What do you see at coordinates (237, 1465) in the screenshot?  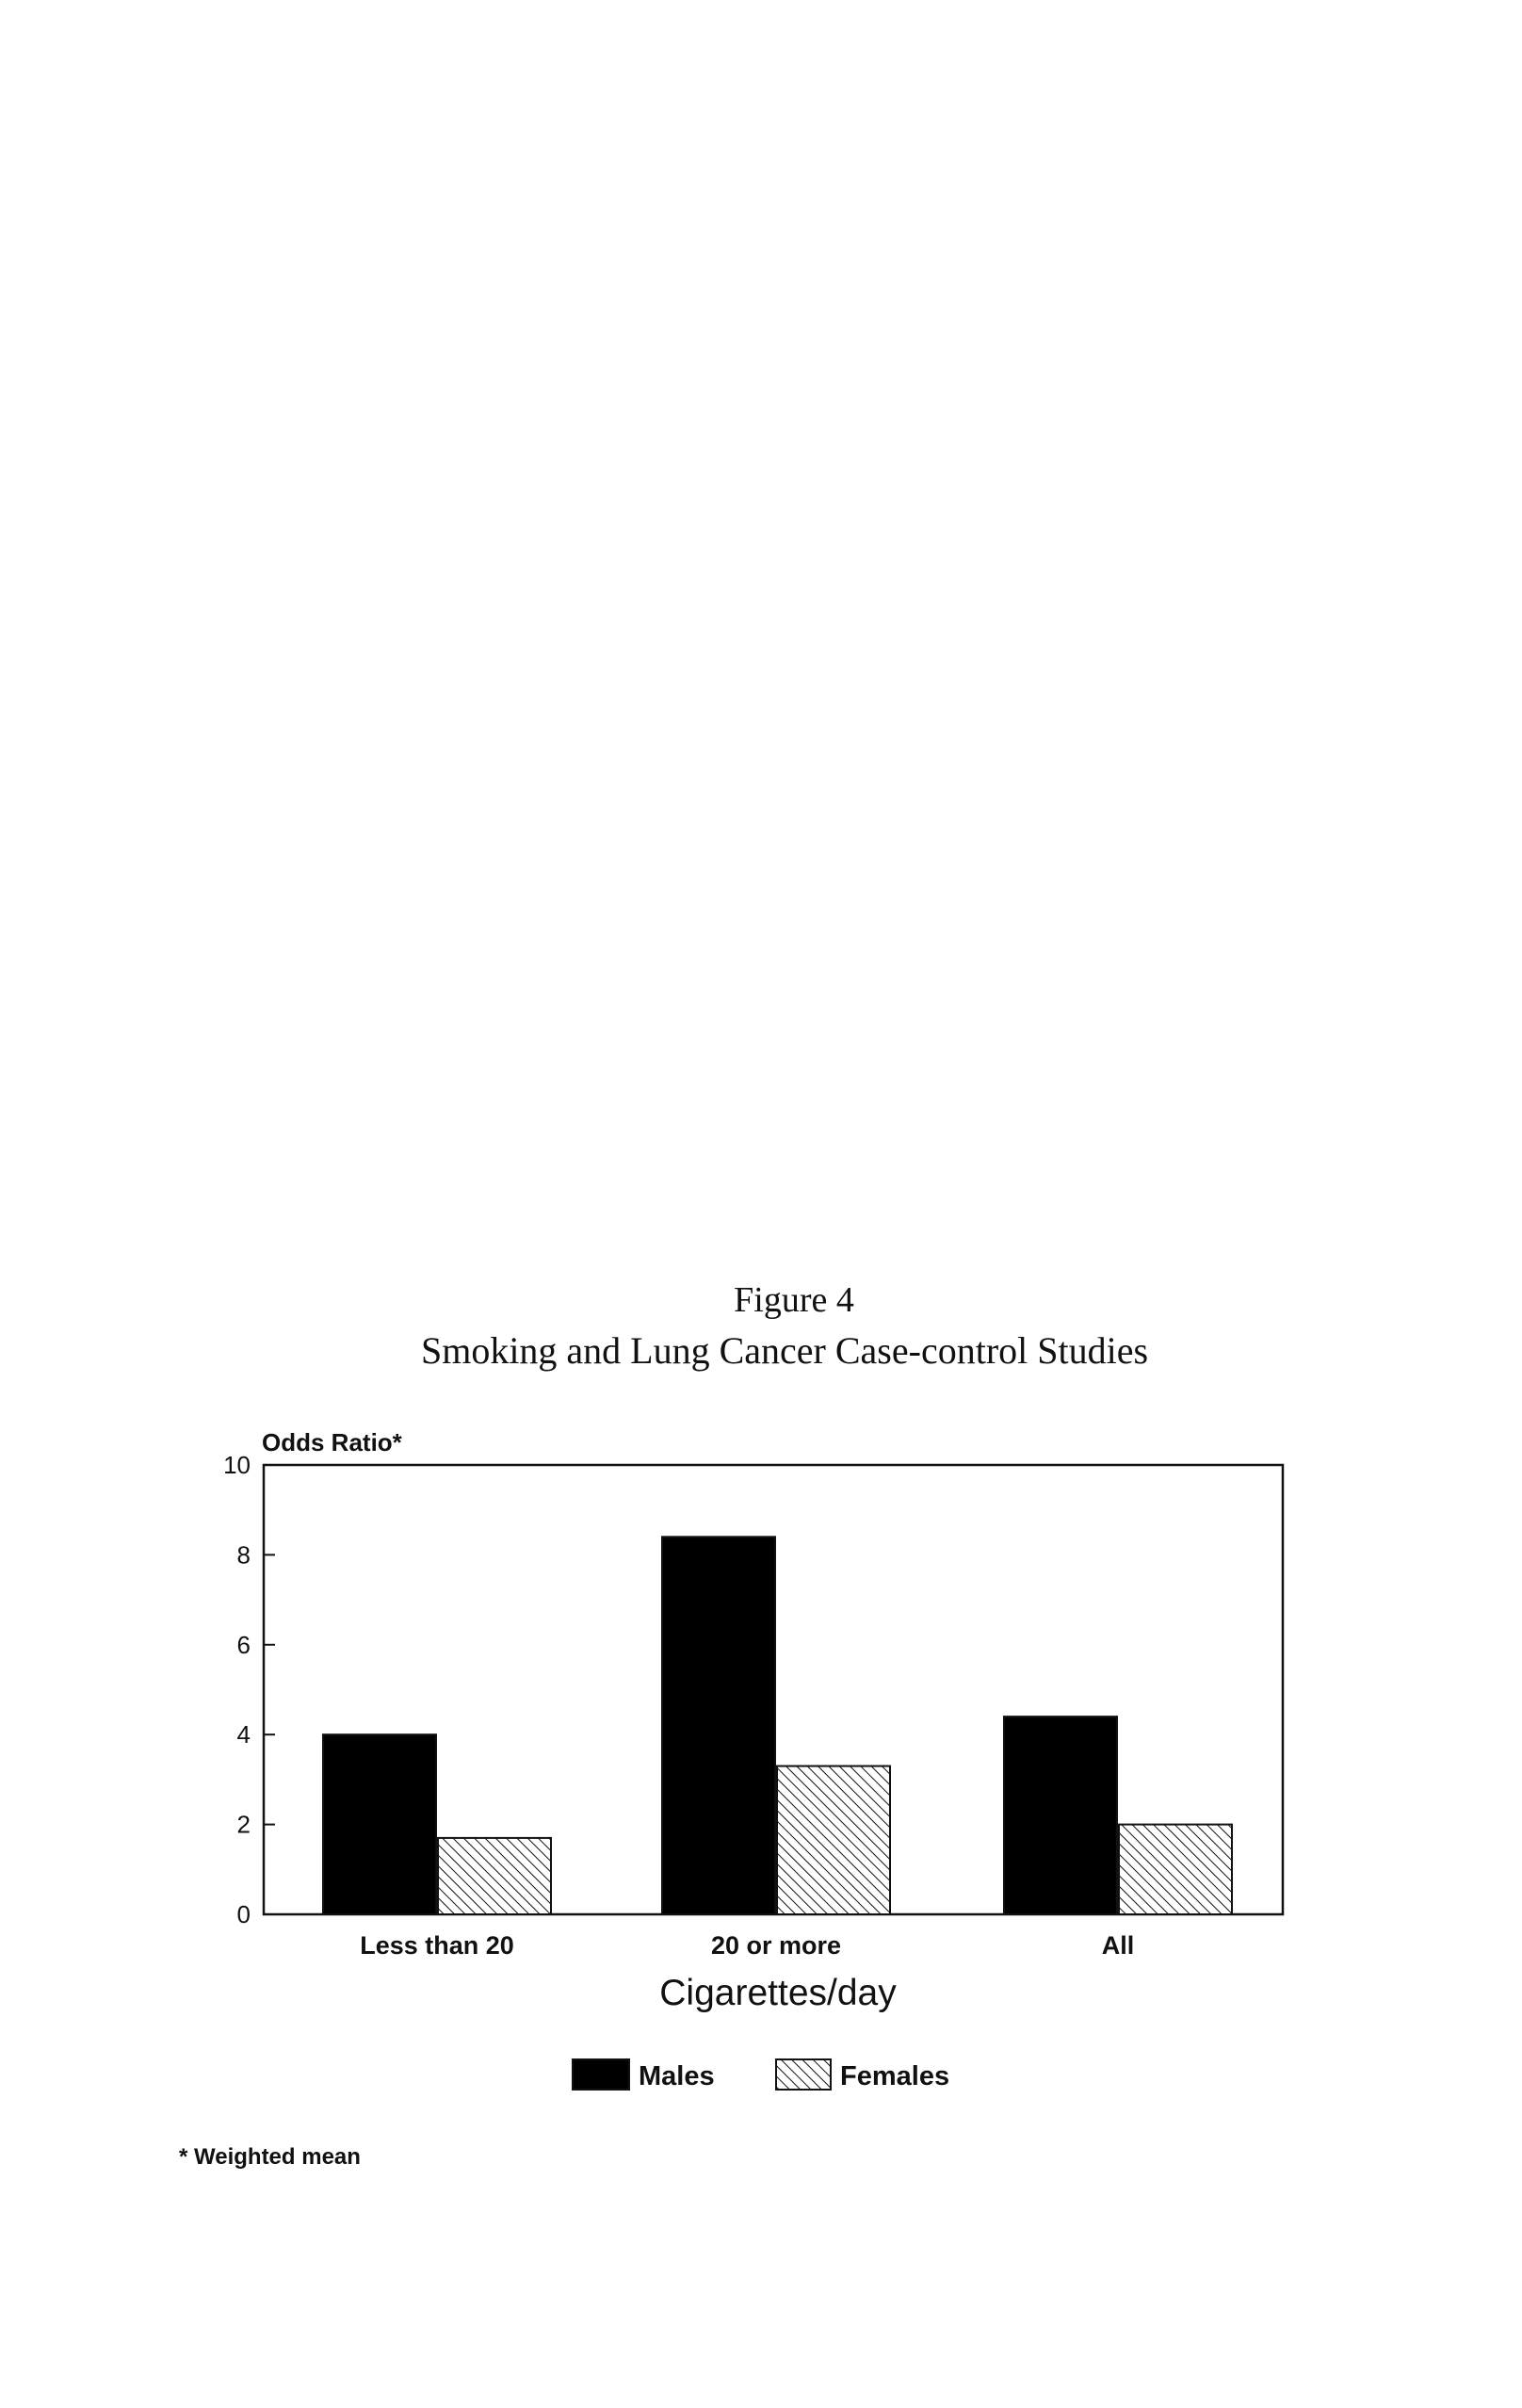 I see `y-tick-label: 10` at bounding box center [237, 1465].